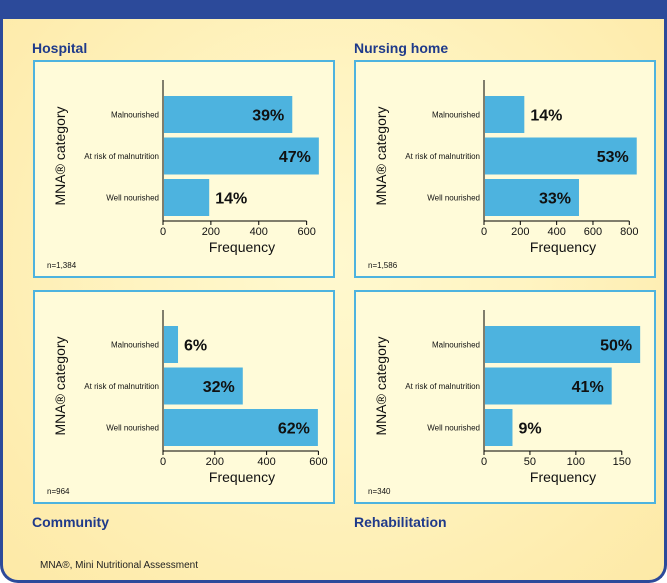 This screenshot has width=667, height=583. What do you see at coordinates (530, 462) in the screenshot?
I see `x-tick-label-1: 50` at bounding box center [530, 462].